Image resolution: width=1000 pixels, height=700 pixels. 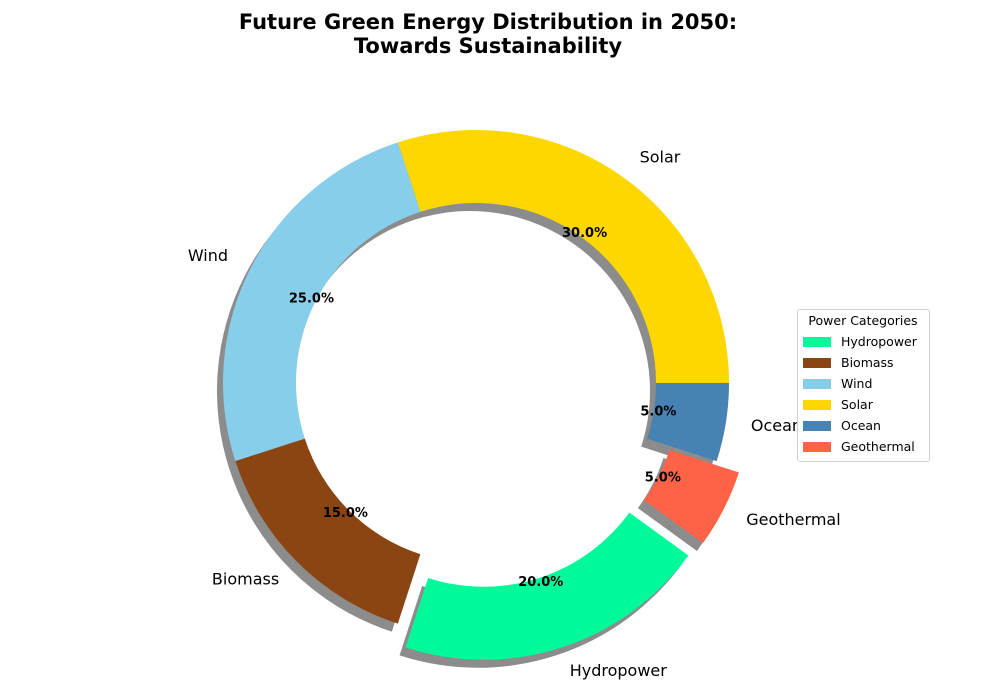 I want to click on slice-label-solar: Solar, so click(x=660, y=156).